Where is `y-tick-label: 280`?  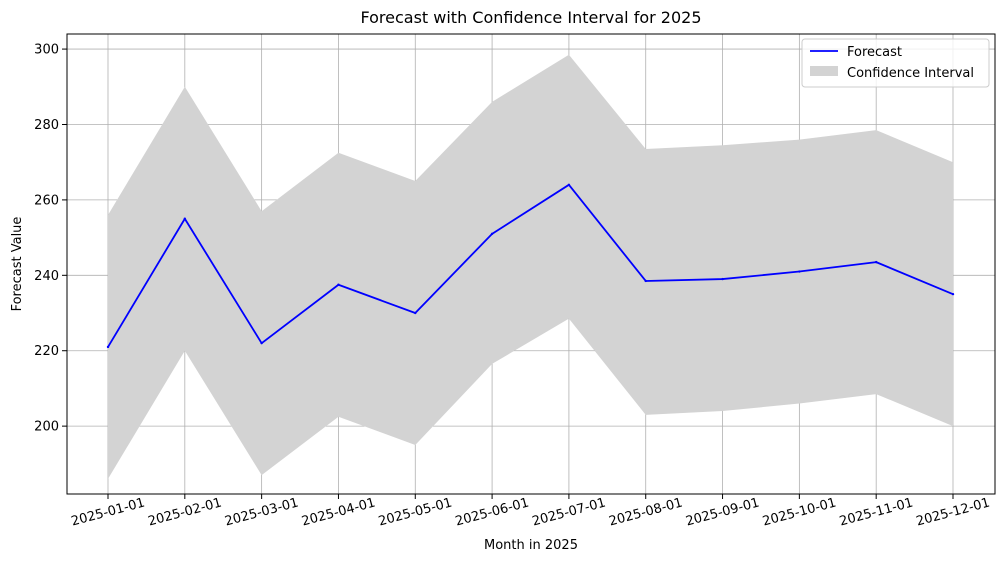 y-tick-label: 280 is located at coordinates (46, 125).